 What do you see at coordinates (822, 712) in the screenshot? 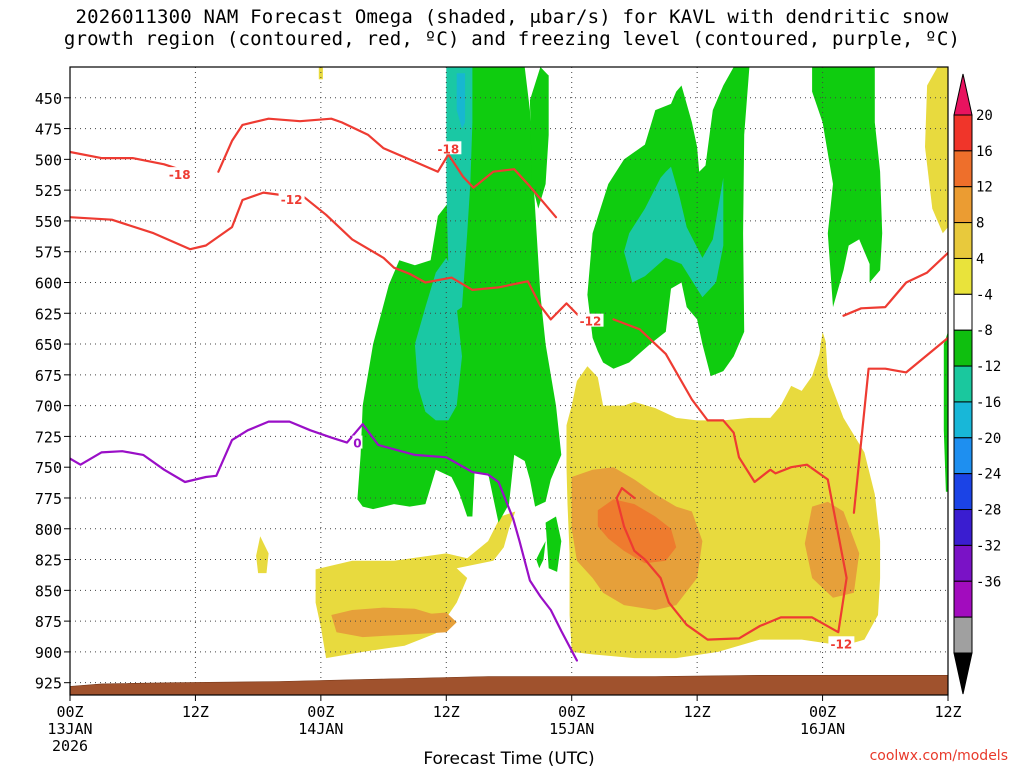
I see `x-tick-label-72: 00Z` at bounding box center [822, 712].